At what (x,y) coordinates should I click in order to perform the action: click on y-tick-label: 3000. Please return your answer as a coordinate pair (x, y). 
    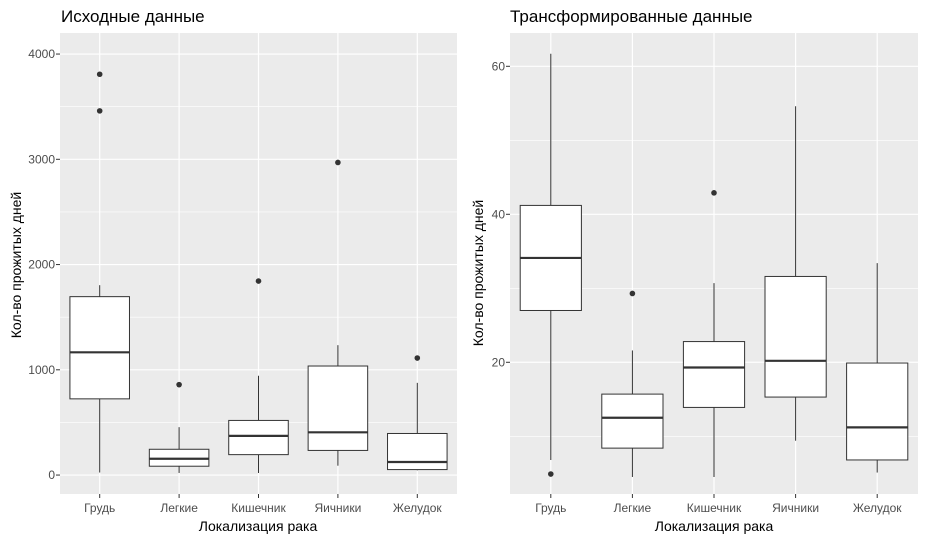
    Looking at the image, I should click on (41, 159).